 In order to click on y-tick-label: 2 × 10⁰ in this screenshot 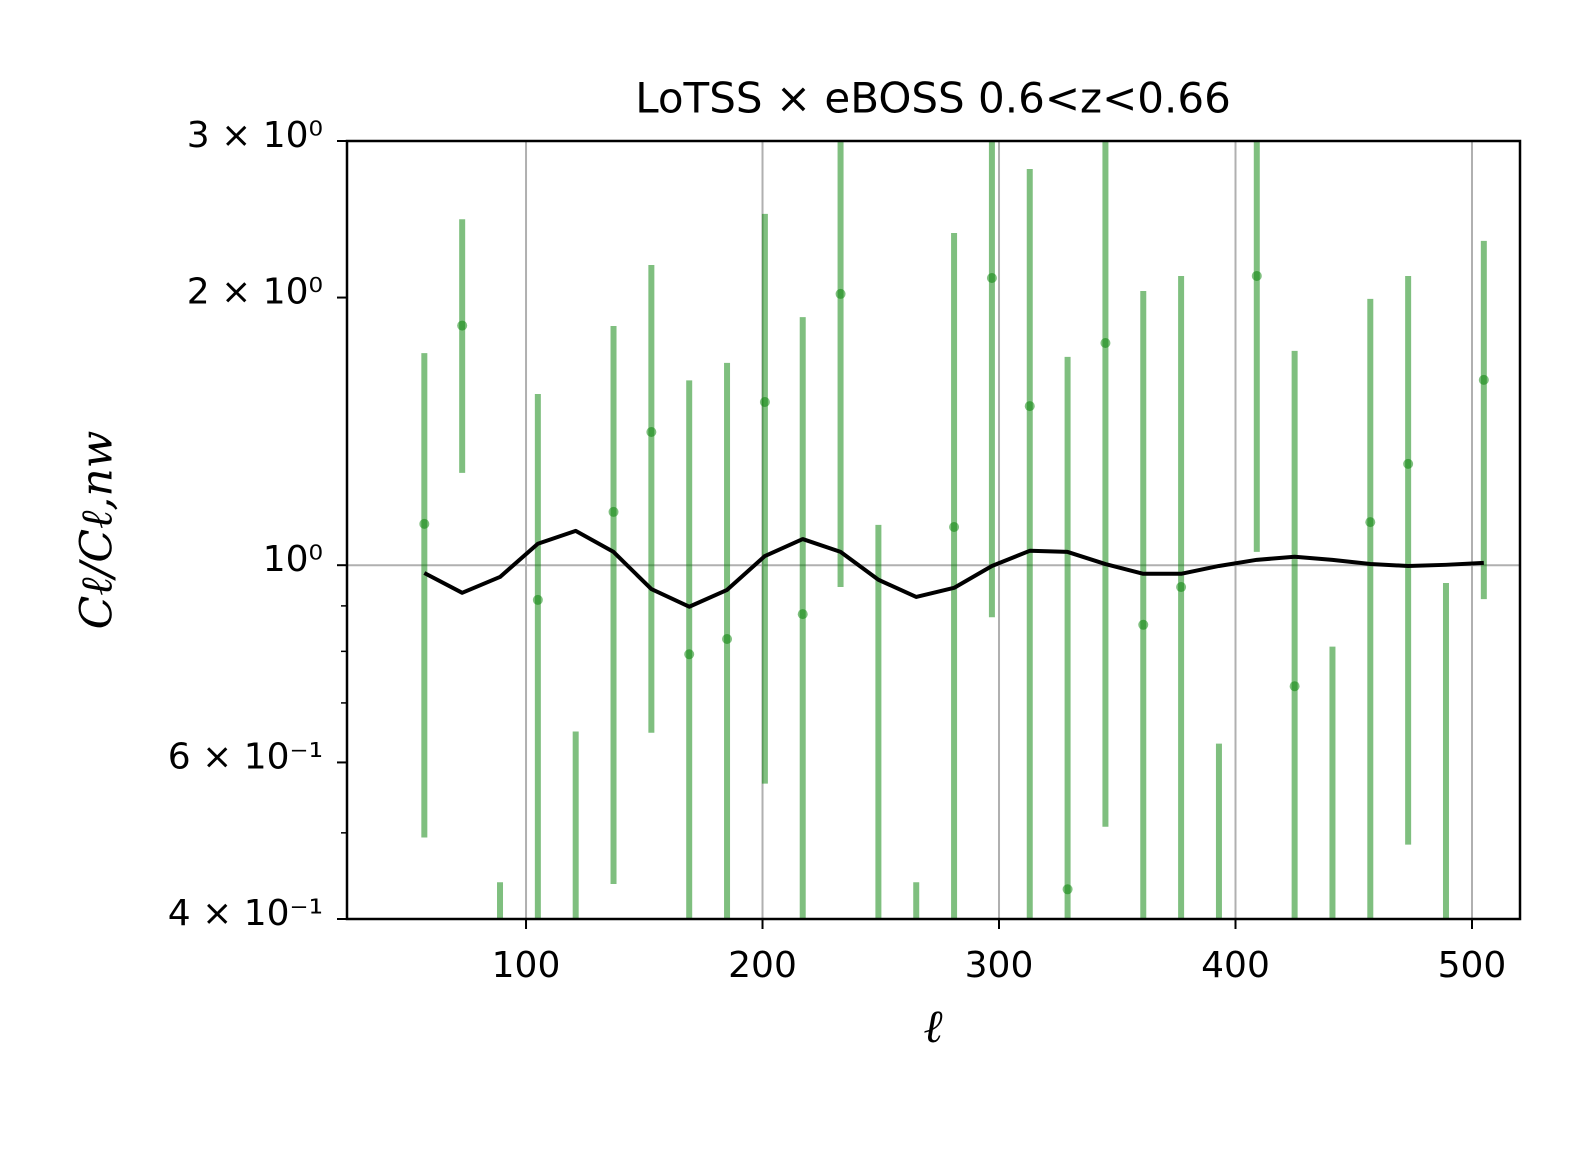, I will do `click(255, 292)`.